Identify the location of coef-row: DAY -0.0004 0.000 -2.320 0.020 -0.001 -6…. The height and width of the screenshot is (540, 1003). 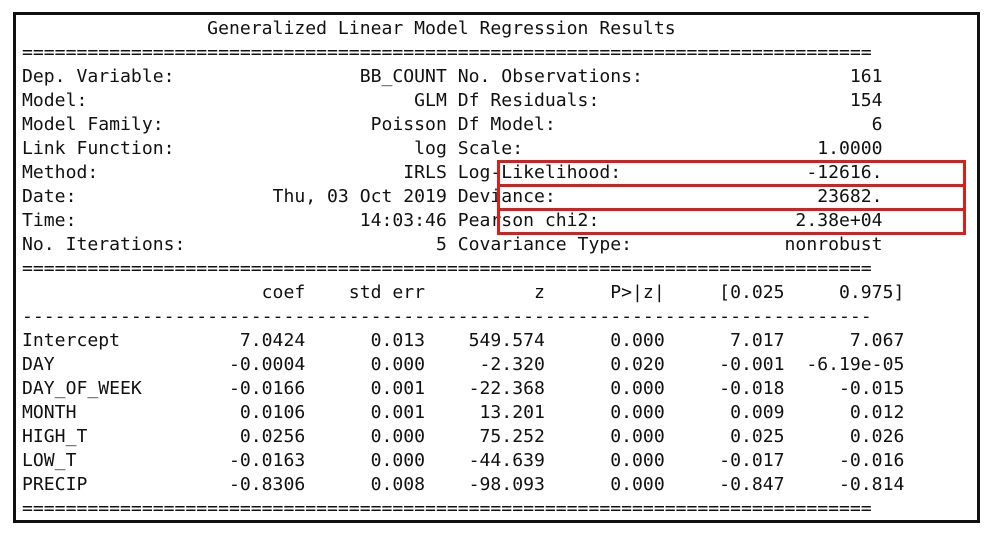
(463, 364).